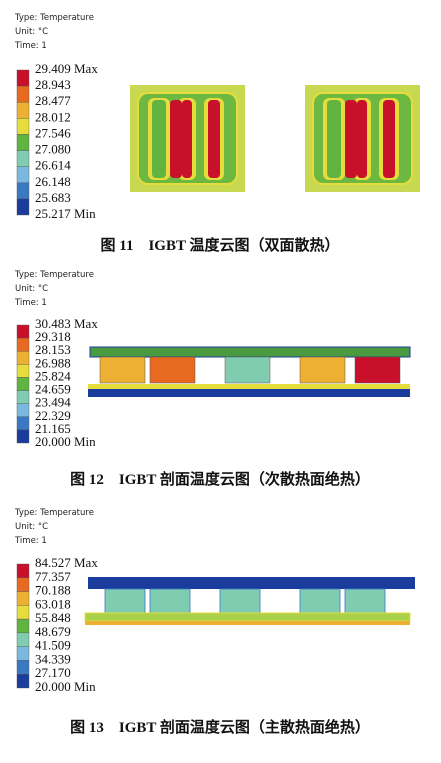 The width and height of the screenshot is (441, 763). Describe the element at coordinates (66, 68) in the screenshot. I see `legend-label: 29.409 Max` at that location.